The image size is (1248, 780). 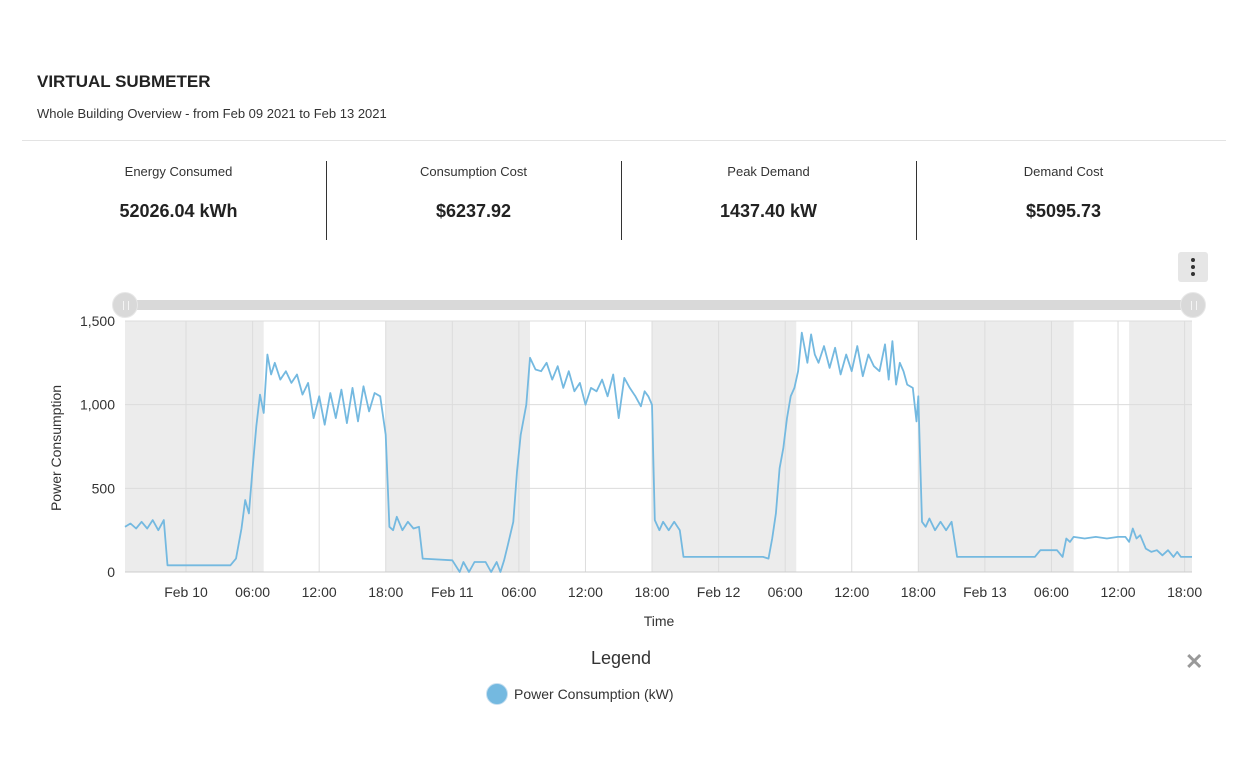 I want to click on page-title: VIRTUAL SUBMETER, so click(x=124, y=81).